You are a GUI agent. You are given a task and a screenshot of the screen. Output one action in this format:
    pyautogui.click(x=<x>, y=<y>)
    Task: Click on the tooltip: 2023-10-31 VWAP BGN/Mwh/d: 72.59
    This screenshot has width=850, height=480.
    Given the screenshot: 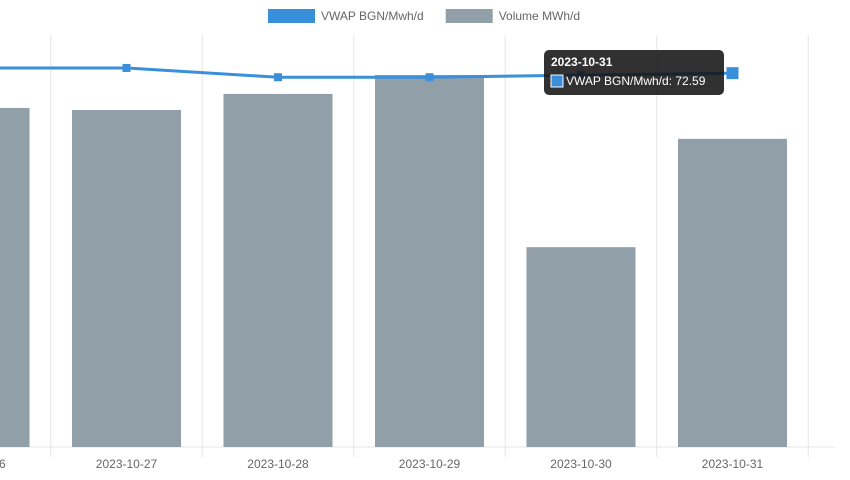 What is the action you would take?
    pyautogui.click(x=634, y=72)
    